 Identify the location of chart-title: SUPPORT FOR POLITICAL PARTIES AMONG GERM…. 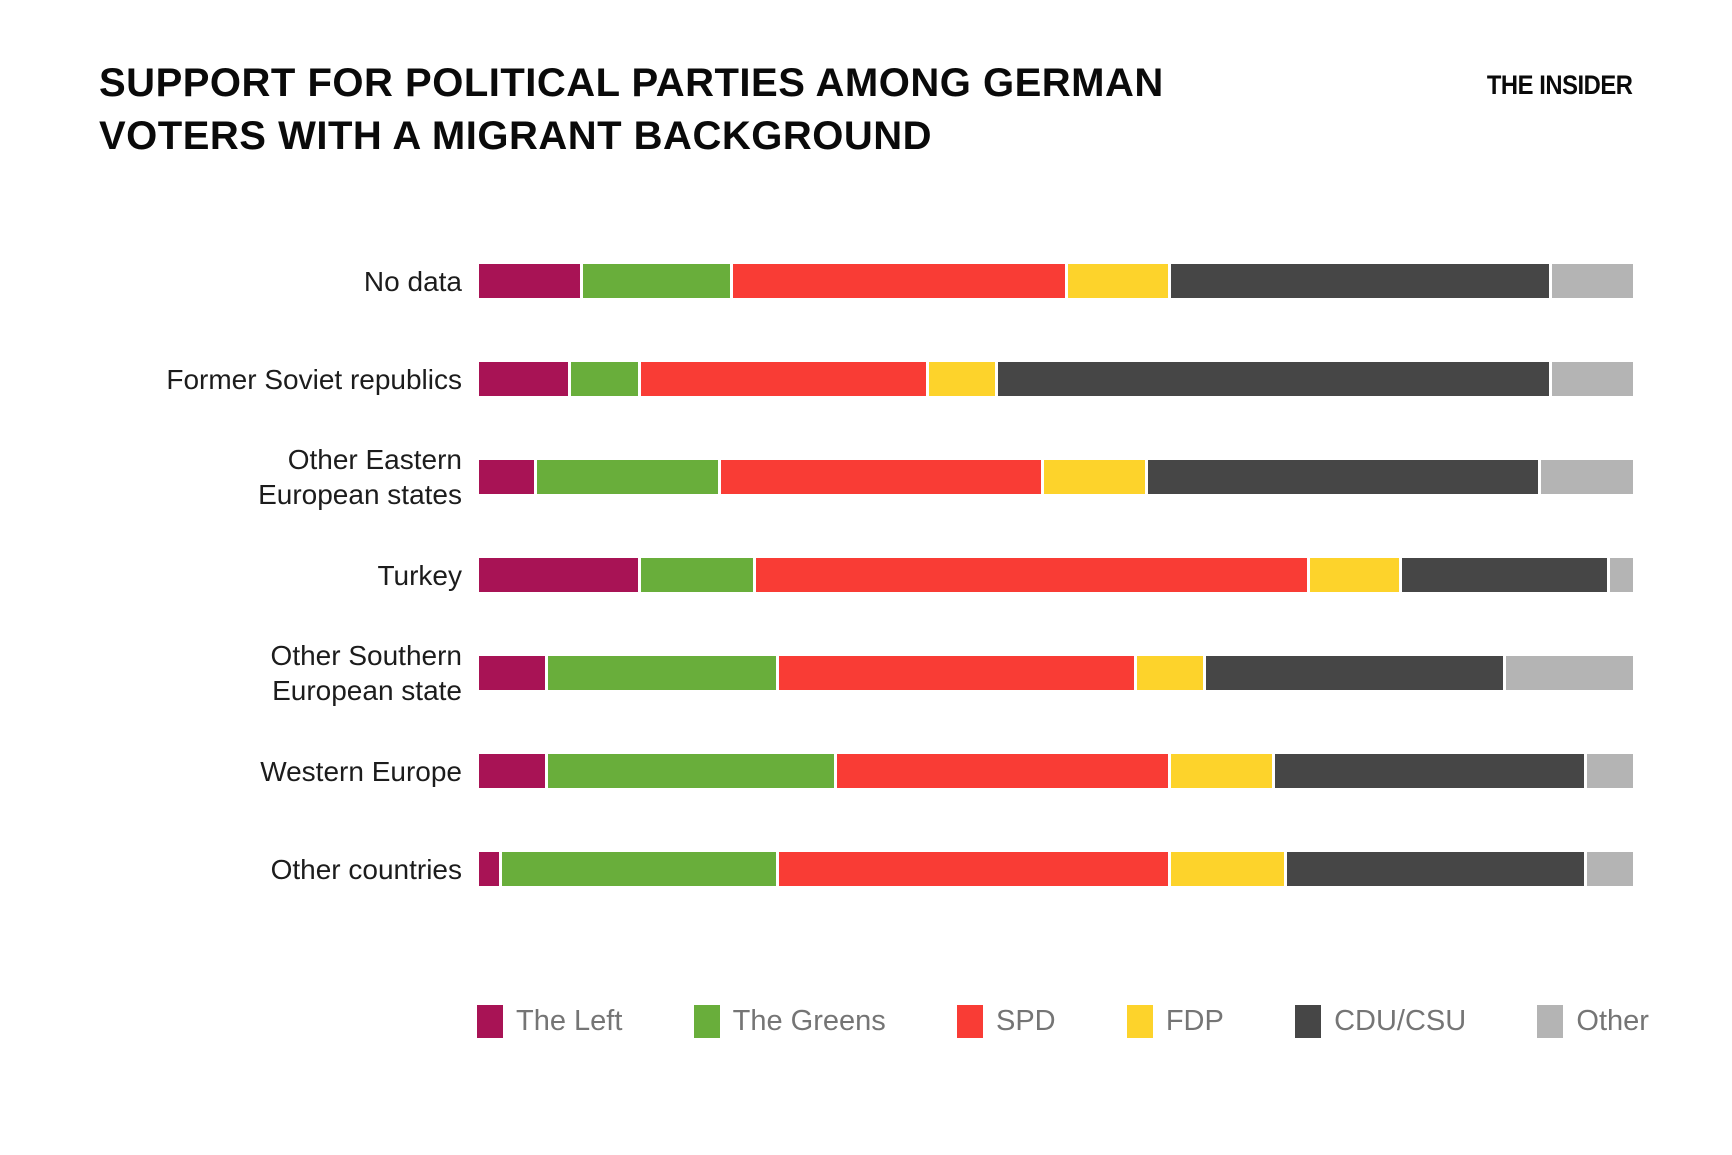
(631, 110).